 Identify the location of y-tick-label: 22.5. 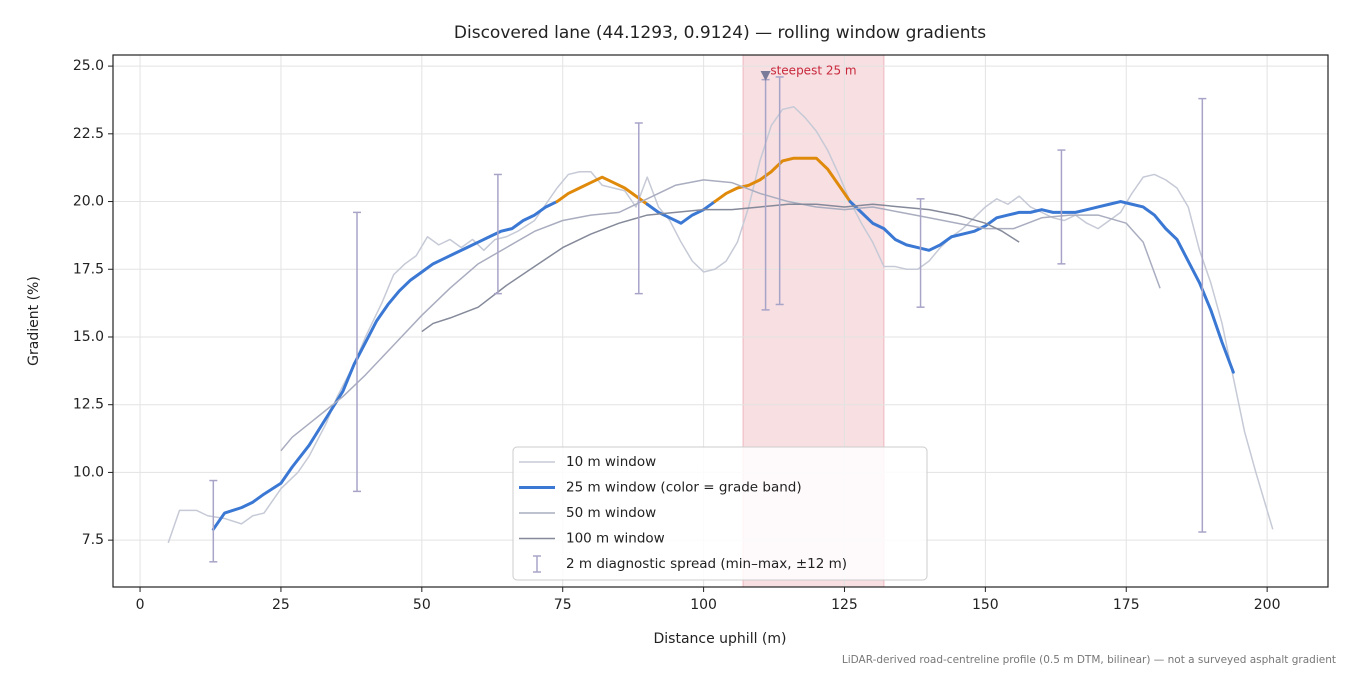
(88, 134).